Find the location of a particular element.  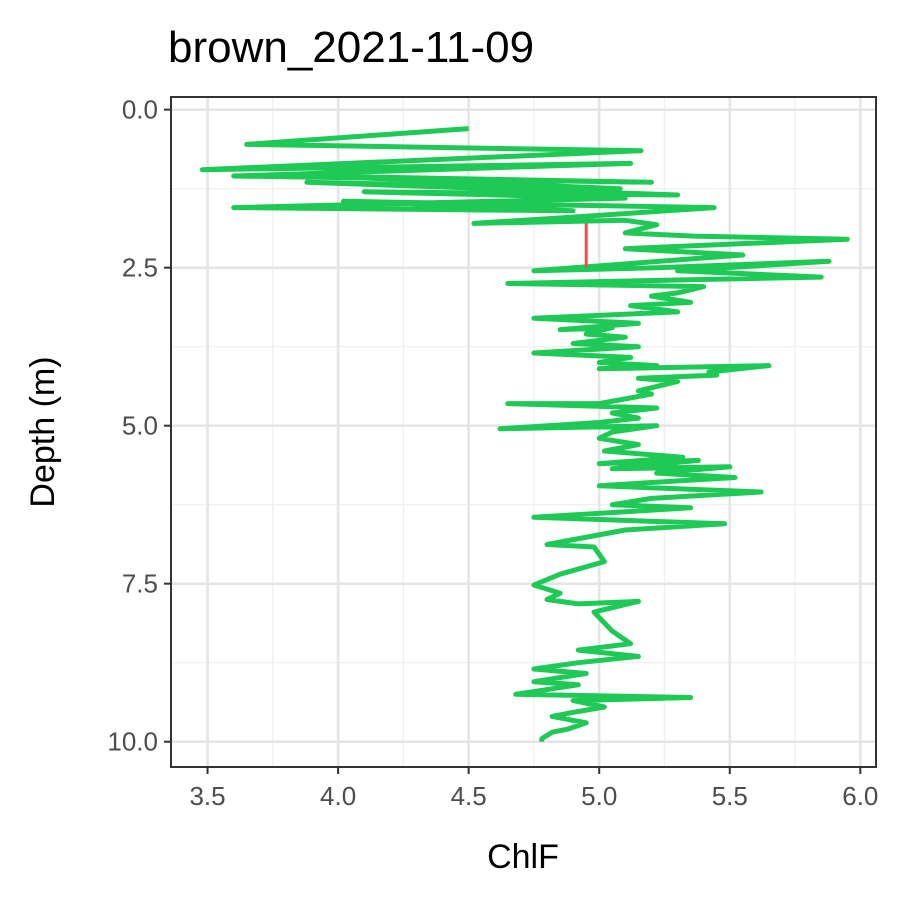

x-tick-label: 4.5 is located at coordinates (469, 796).